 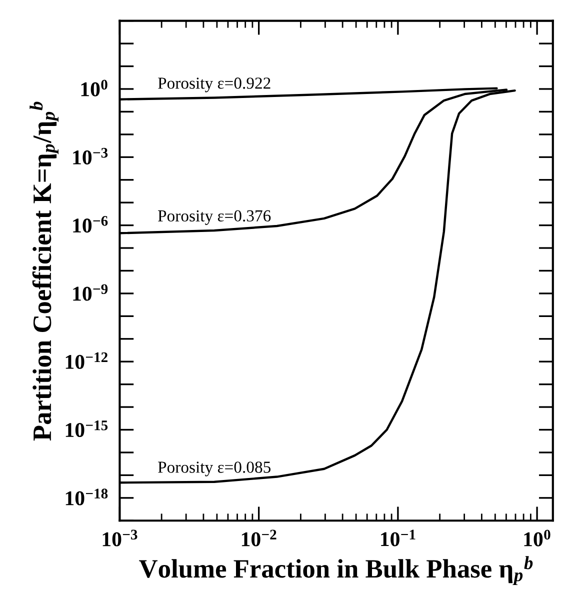 I want to click on series-label: Porosity ε=0.922, so click(x=214, y=85).